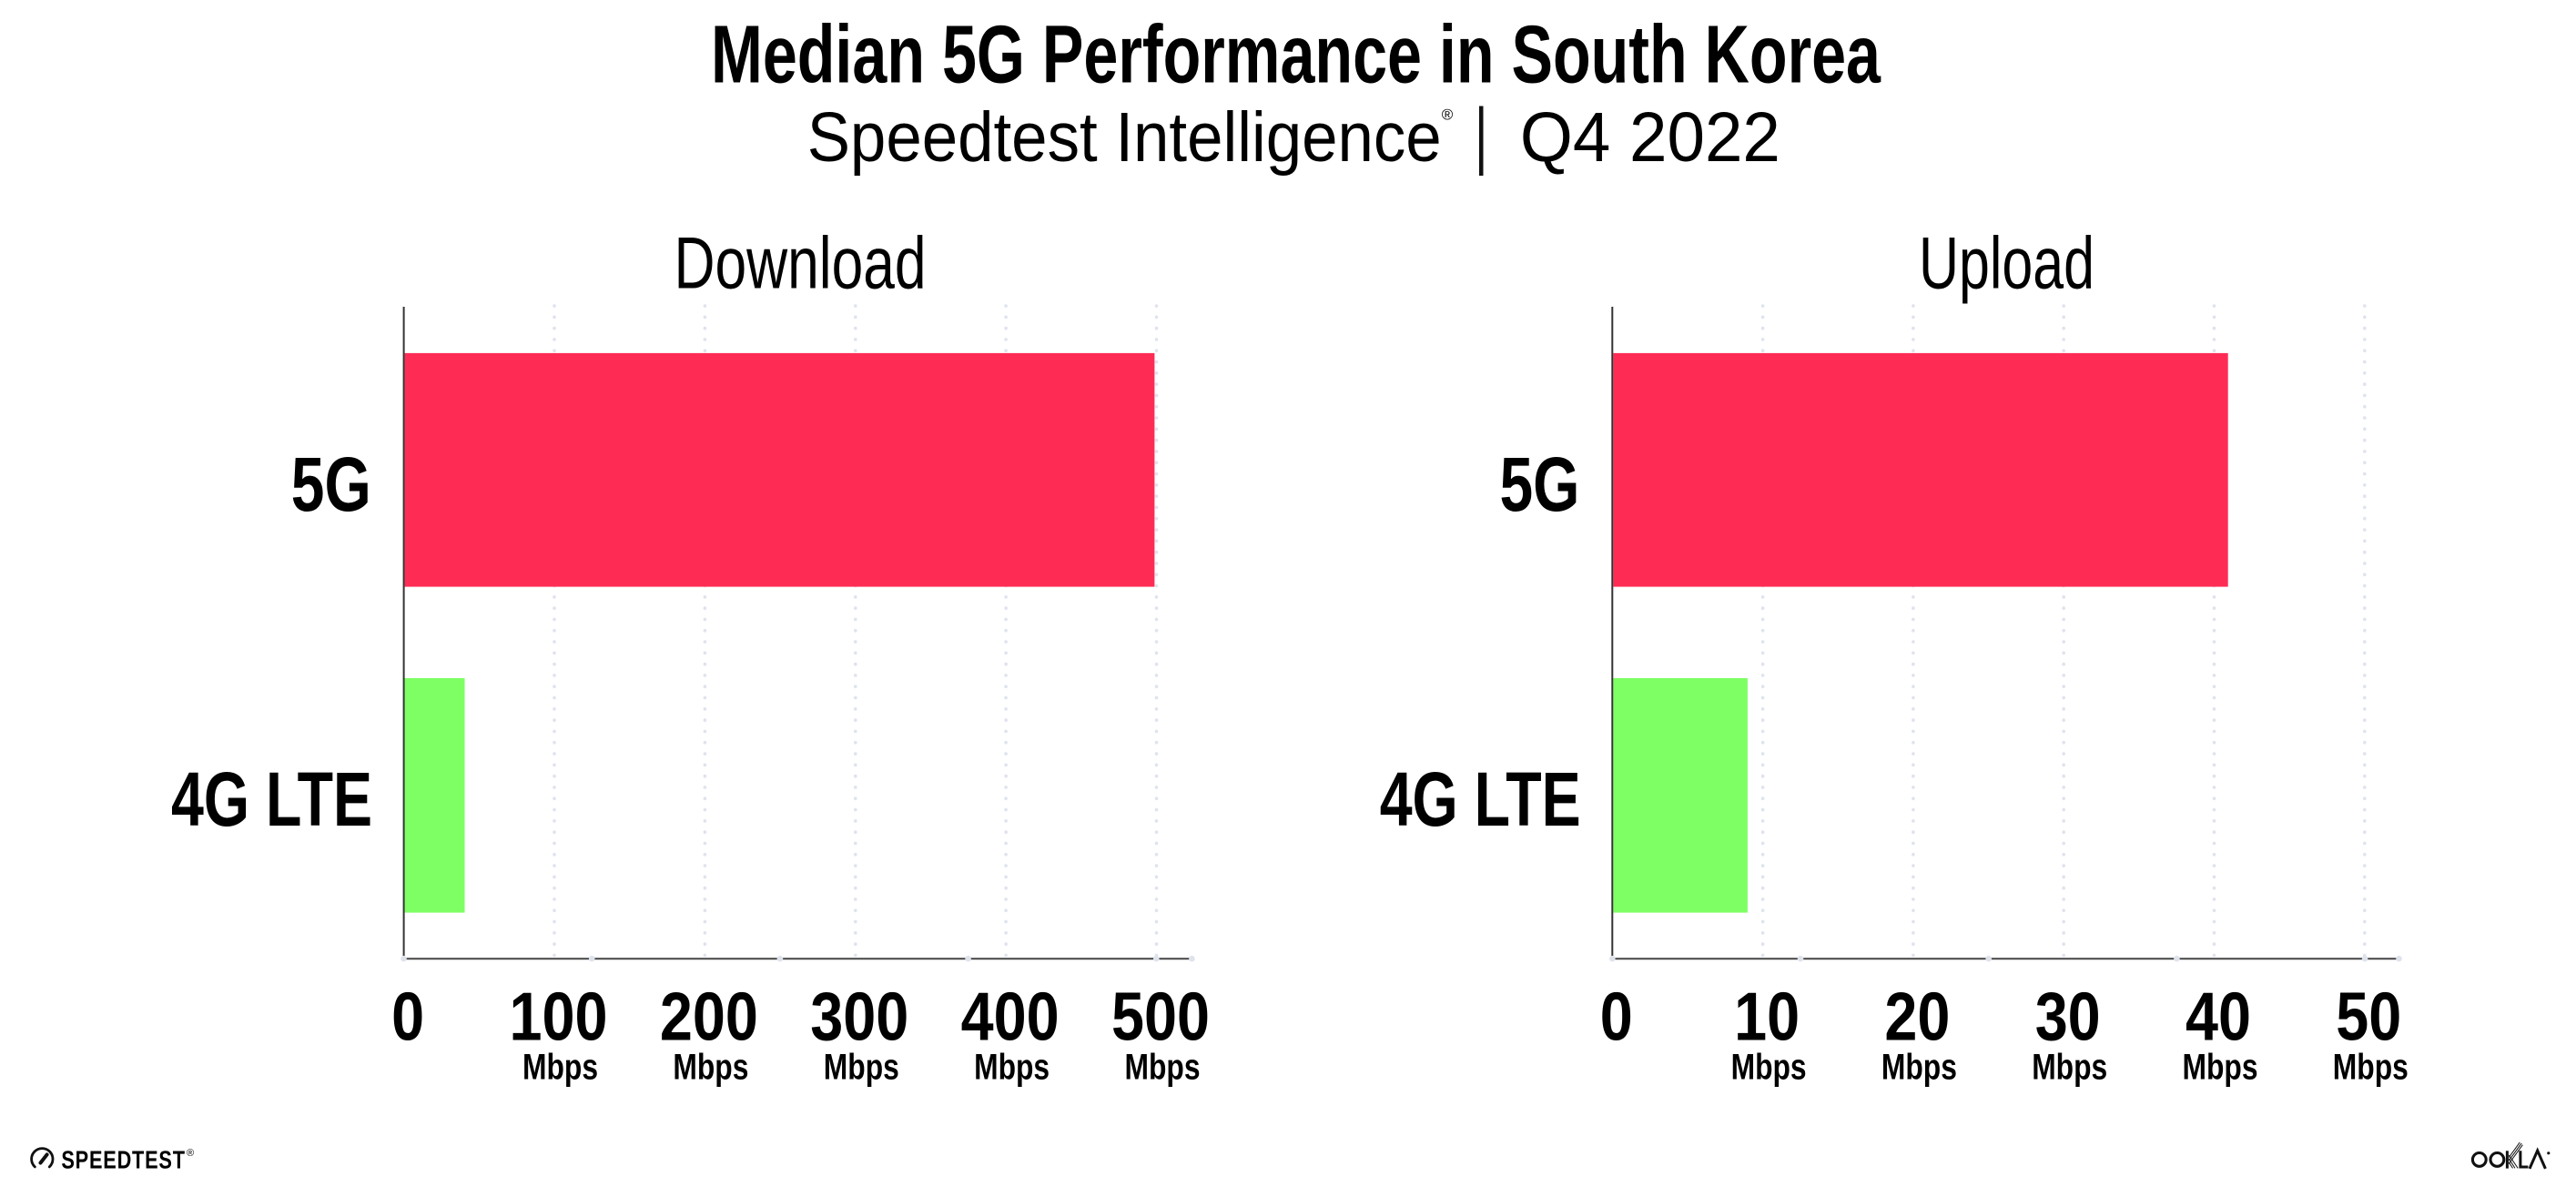 Image resolution: width=2576 pixels, height=1197 pixels. What do you see at coordinates (123, 1160) in the screenshot?
I see `svg-text: SPEEDTEST` at bounding box center [123, 1160].